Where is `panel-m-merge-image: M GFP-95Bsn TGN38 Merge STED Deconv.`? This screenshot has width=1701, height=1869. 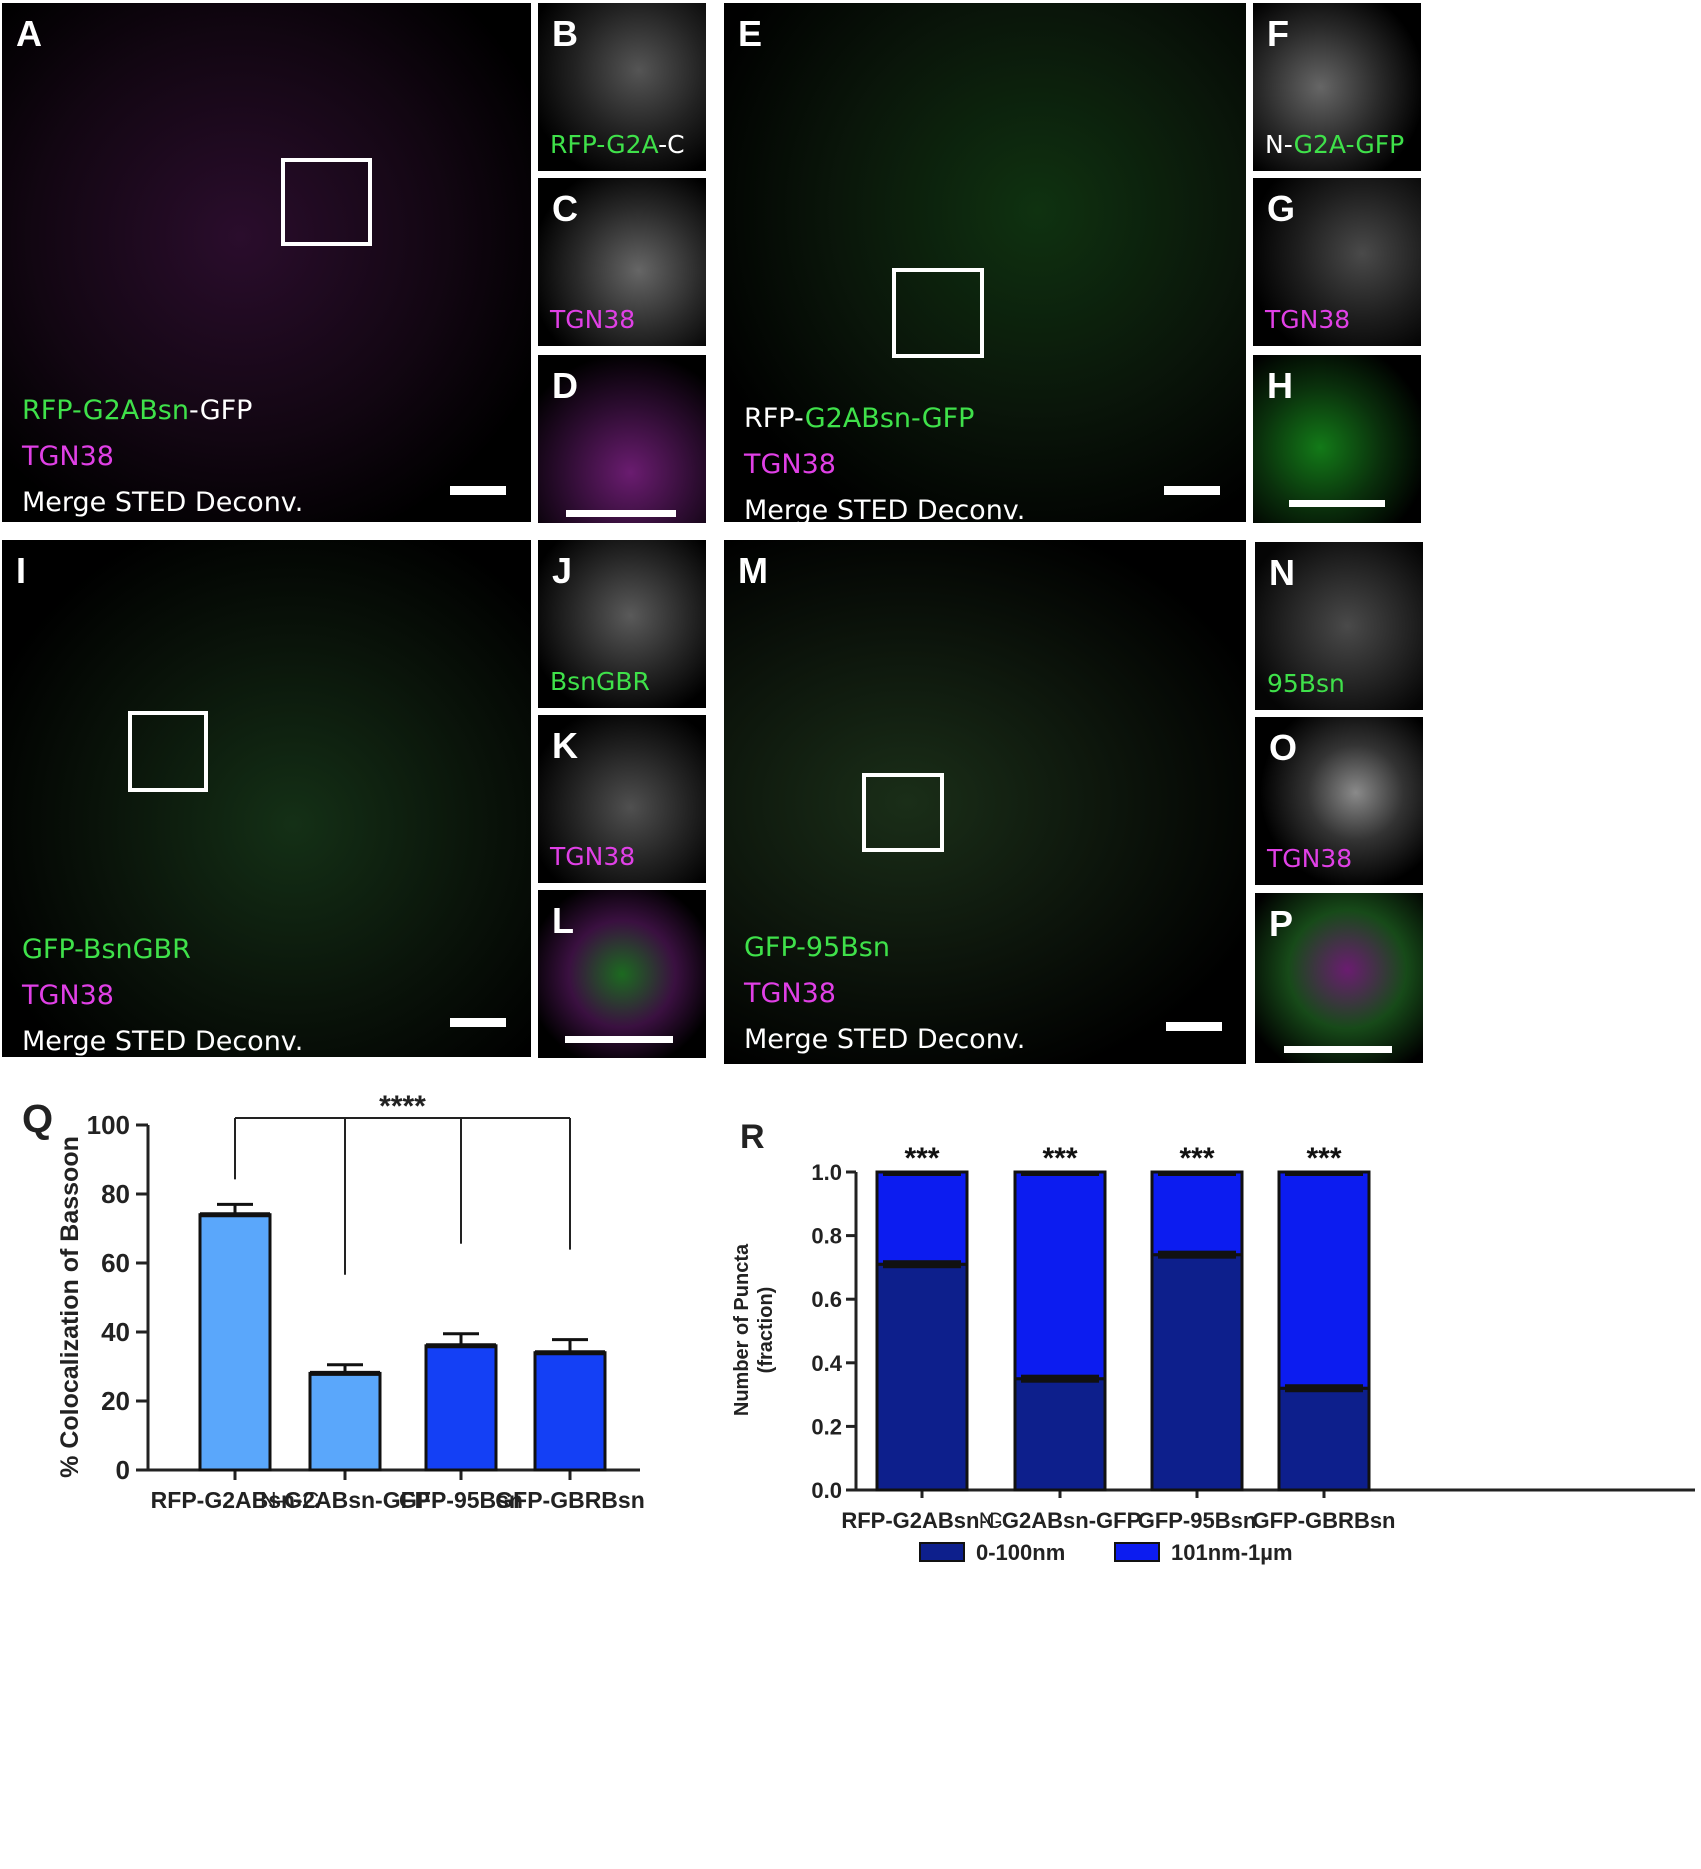 panel-m-merge-image: M GFP-95Bsn TGN38 Merge STED Deconv. is located at coordinates (985, 802).